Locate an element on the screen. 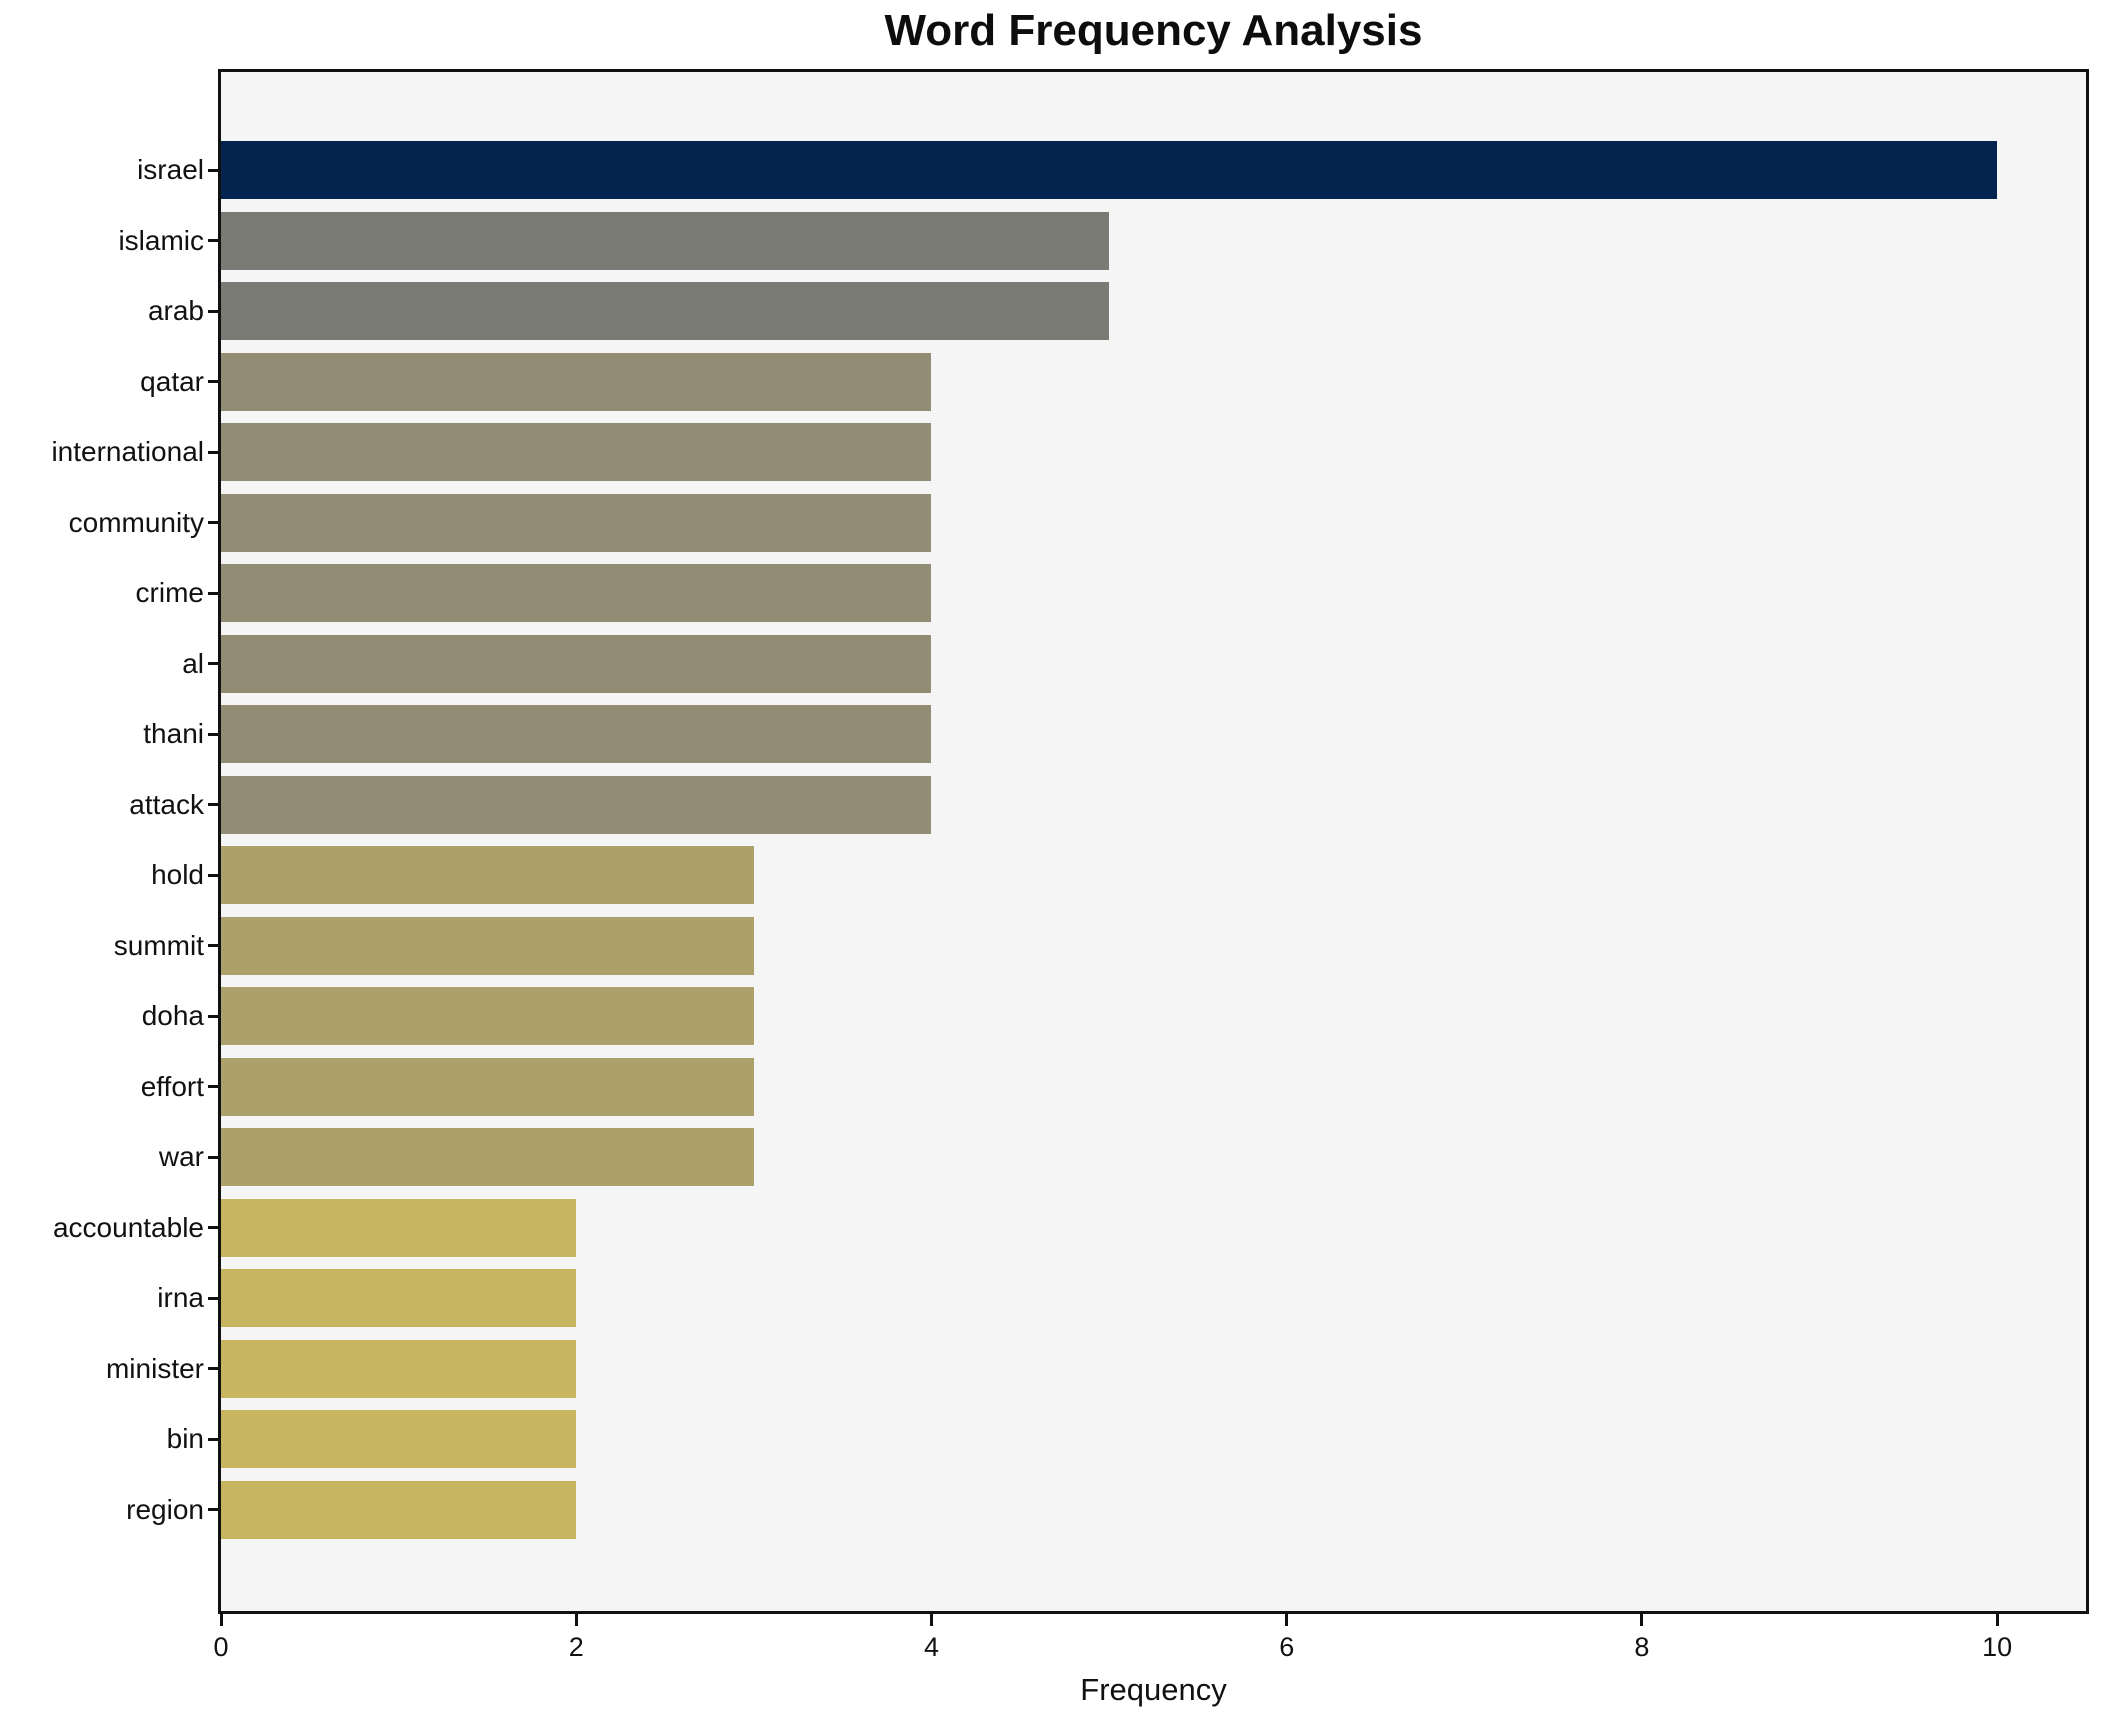 This screenshot has height=1722, width=2101. y-tick-al is located at coordinates (213, 664).